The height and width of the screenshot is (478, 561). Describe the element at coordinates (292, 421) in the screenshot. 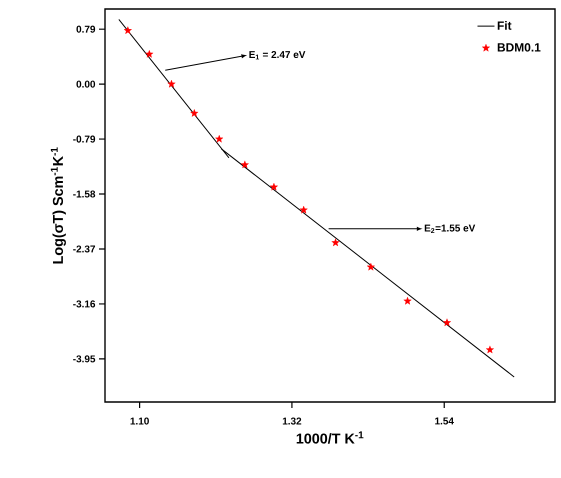

I see `x-tick-label: 1.32` at that location.